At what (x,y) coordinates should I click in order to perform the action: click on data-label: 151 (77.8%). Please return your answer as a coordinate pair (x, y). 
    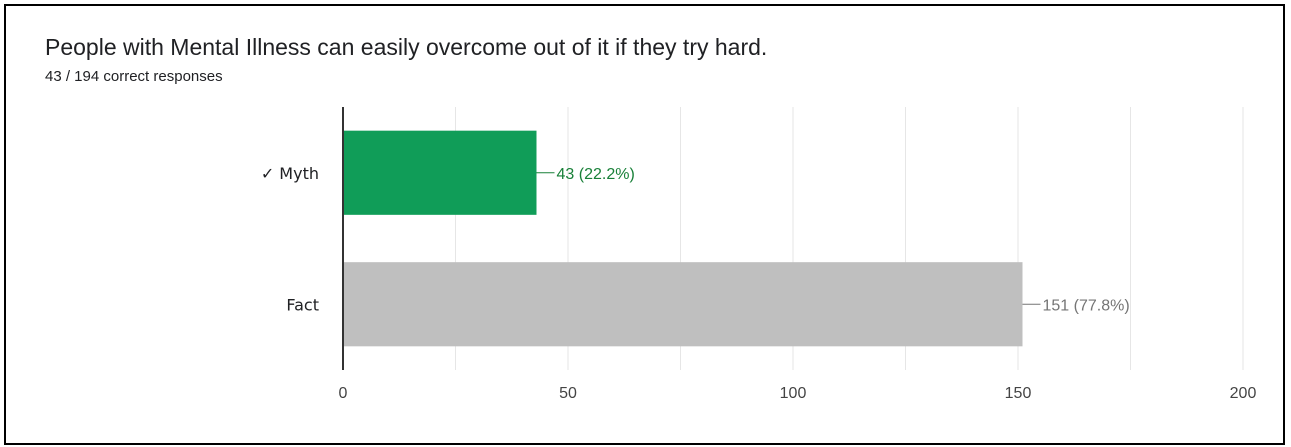
    Looking at the image, I should click on (1086, 305).